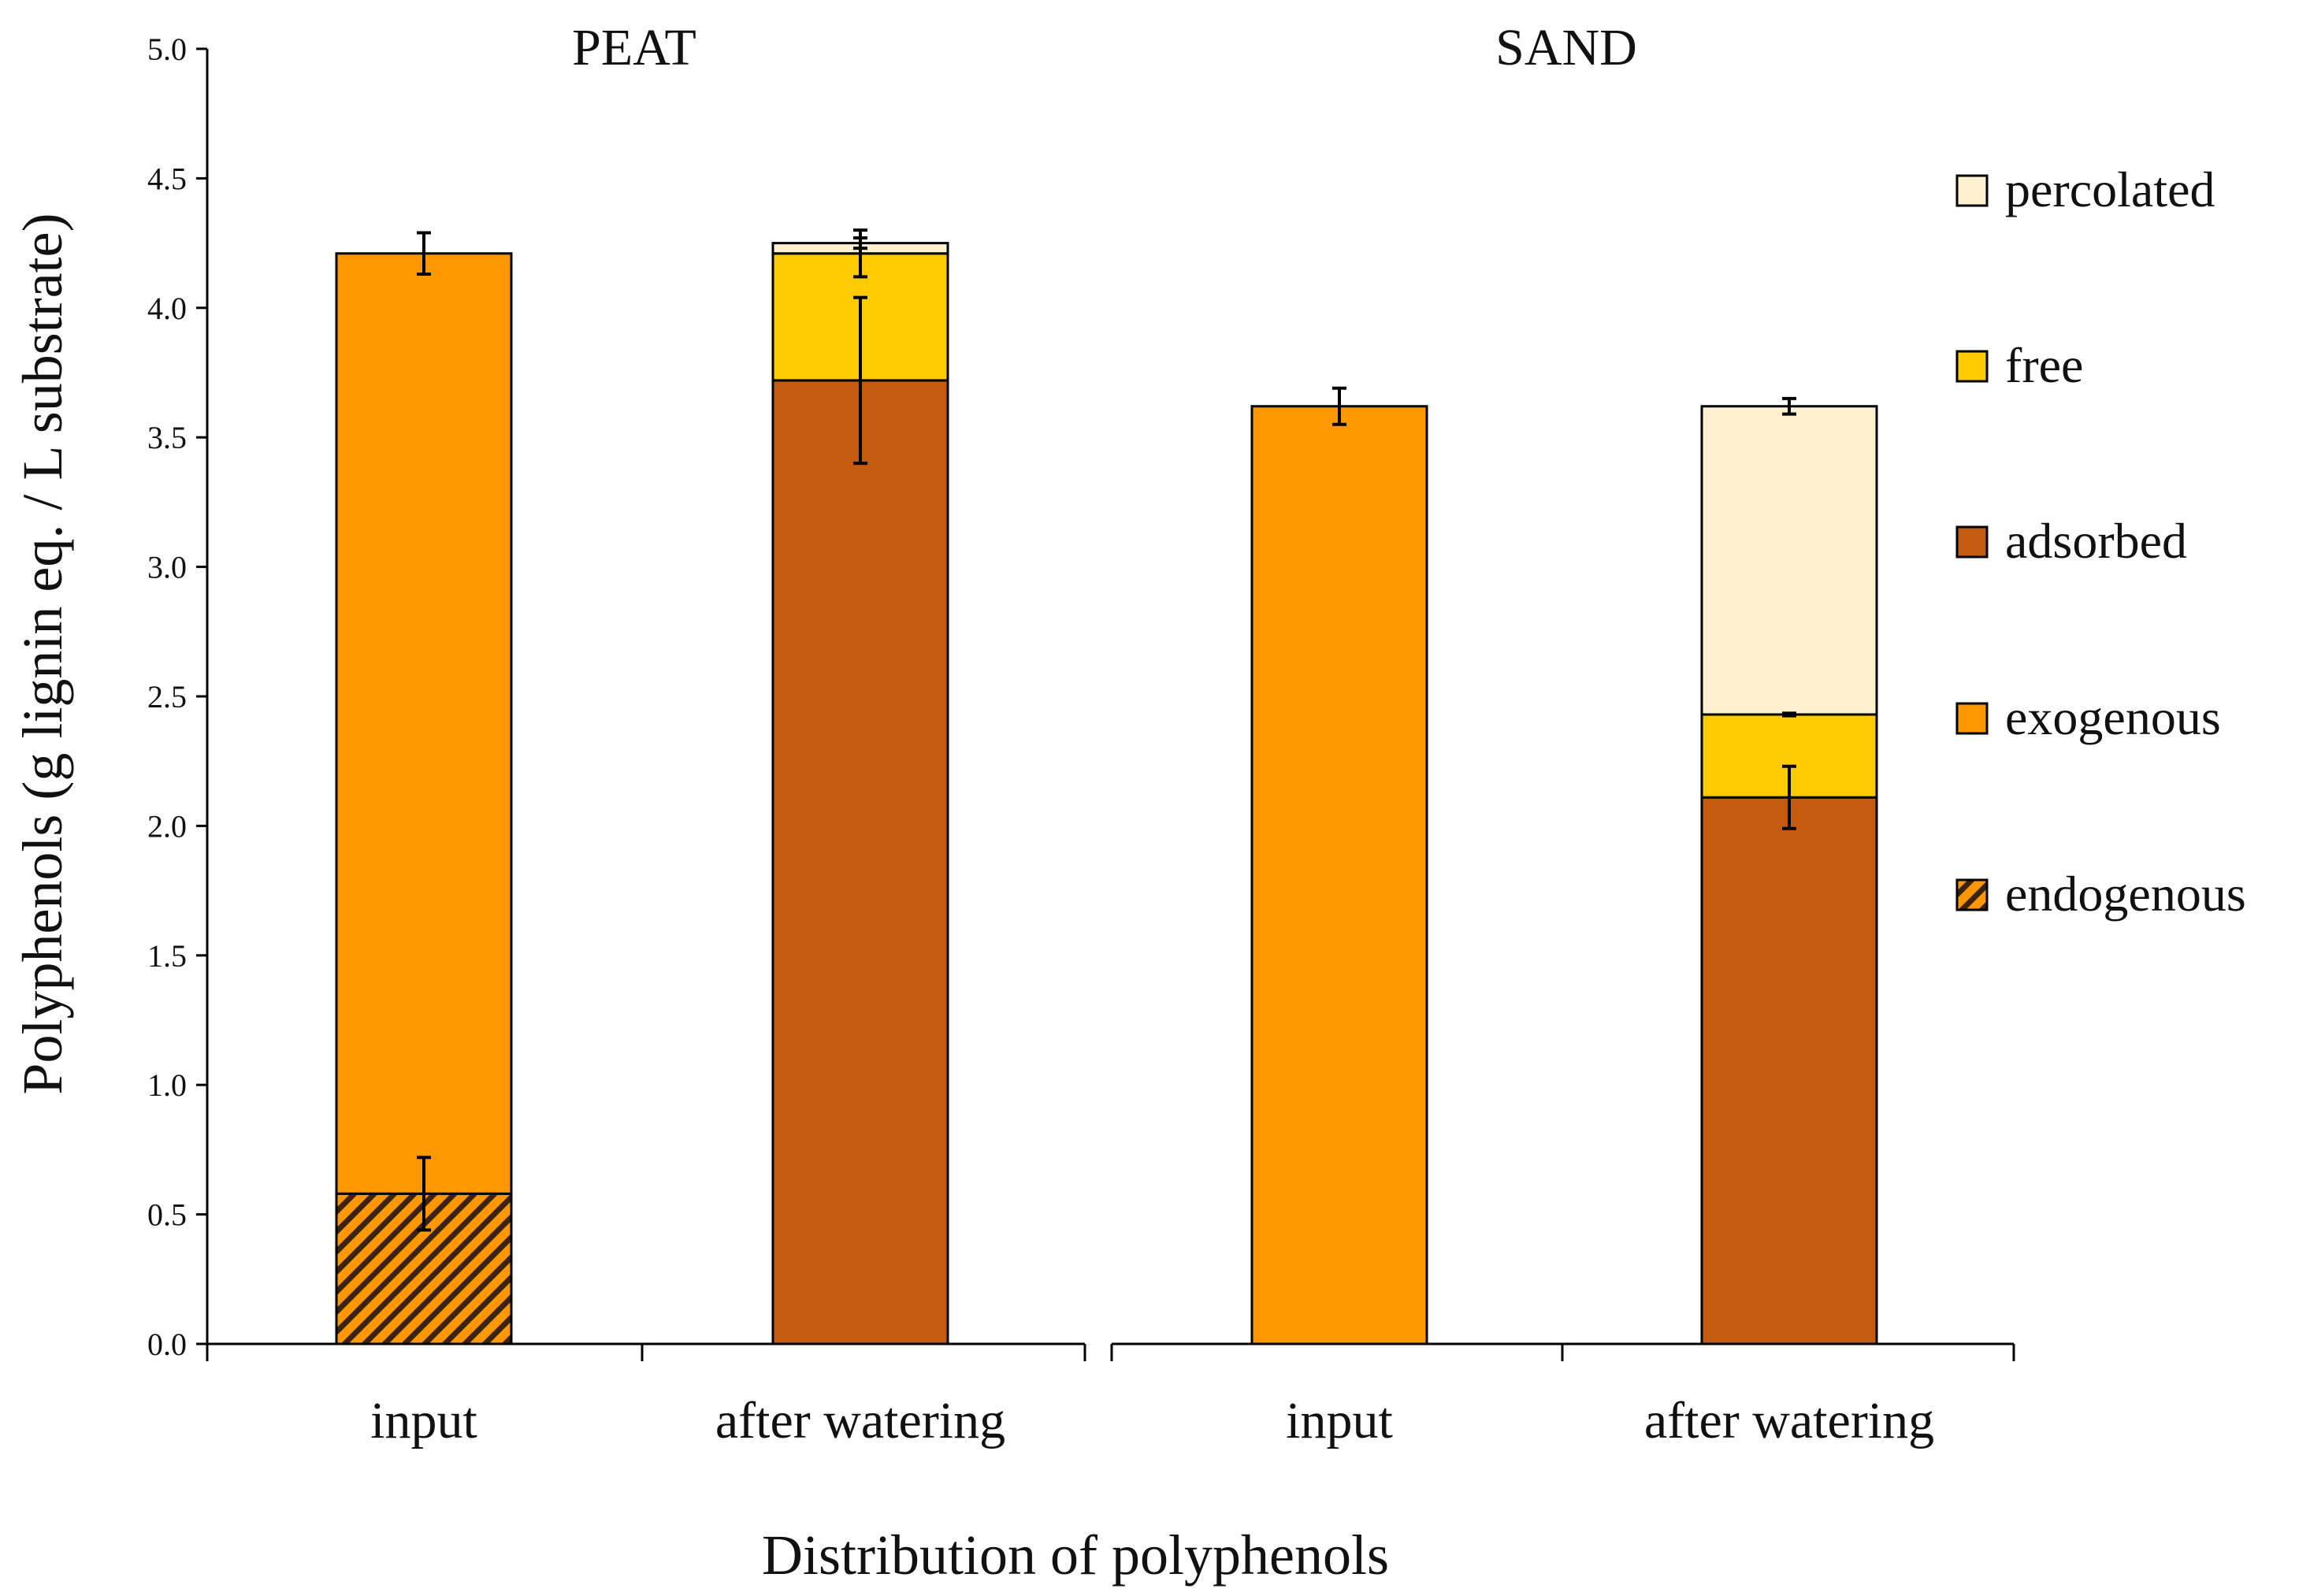  Describe the element at coordinates (167, 178) in the screenshot. I see `y-tick-label: 4.5` at that location.